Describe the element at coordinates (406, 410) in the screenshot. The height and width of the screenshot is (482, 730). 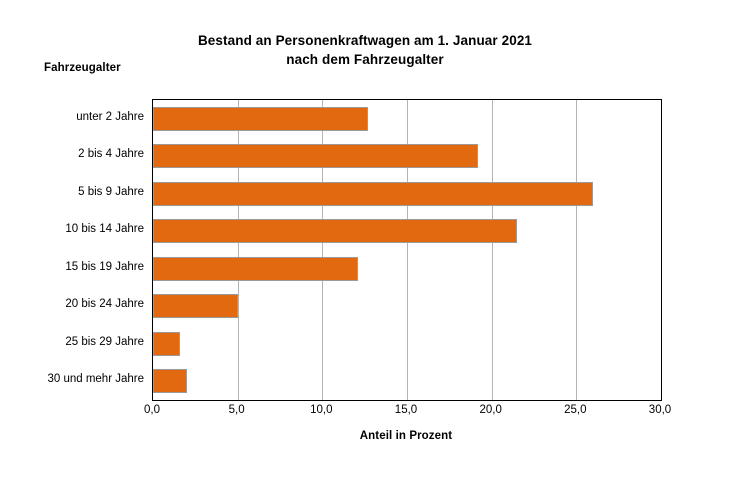
I see `value-tick-label: 15,0` at that location.